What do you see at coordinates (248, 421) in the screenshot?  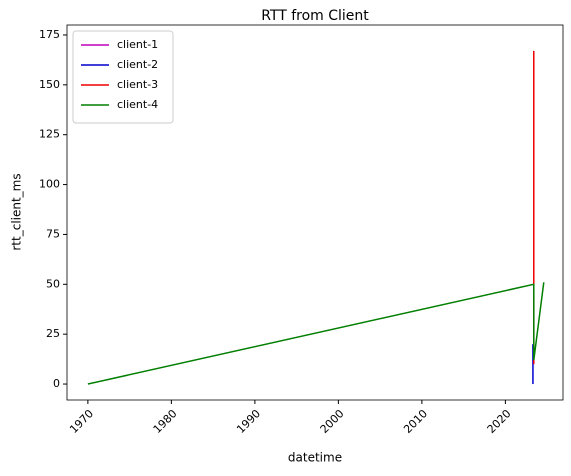 I see `x-tick-label: 1990` at bounding box center [248, 421].